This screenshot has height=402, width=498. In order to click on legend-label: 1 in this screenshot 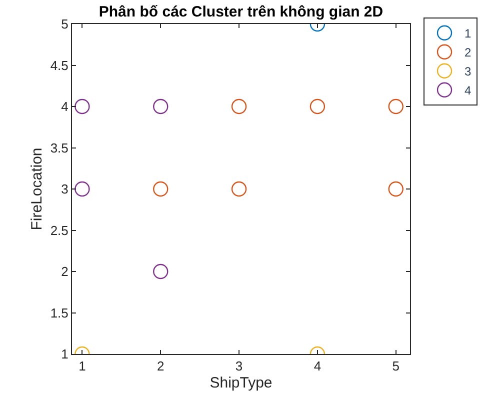, I will do `click(468, 33)`.